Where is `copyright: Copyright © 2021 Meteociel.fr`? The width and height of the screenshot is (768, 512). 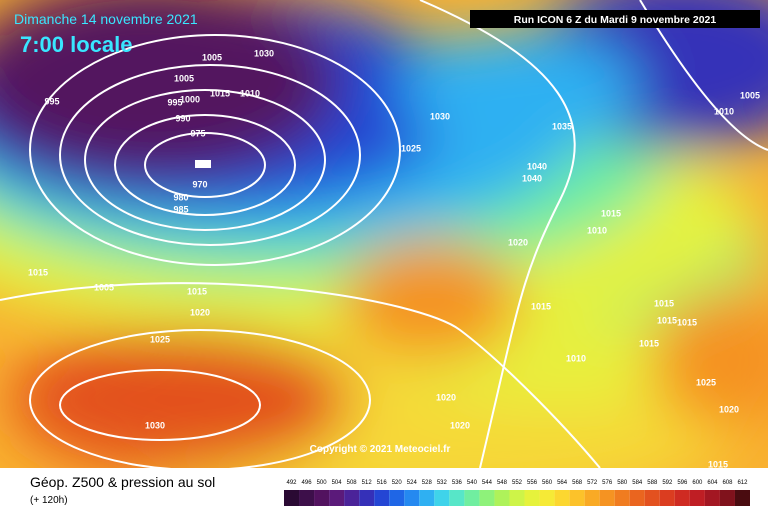
copyright: Copyright © 2021 Meteociel.fr is located at coordinates (380, 449).